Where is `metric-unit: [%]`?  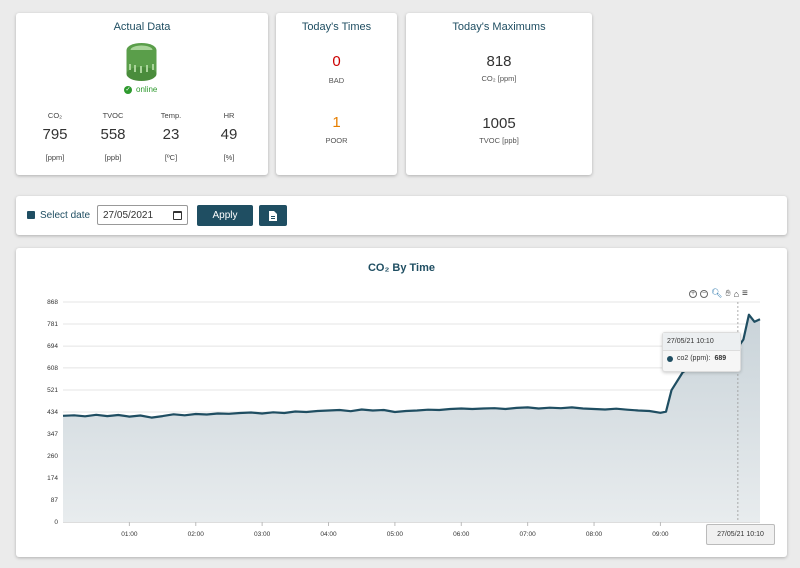 metric-unit: [%] is located at coordinates (229, 157).